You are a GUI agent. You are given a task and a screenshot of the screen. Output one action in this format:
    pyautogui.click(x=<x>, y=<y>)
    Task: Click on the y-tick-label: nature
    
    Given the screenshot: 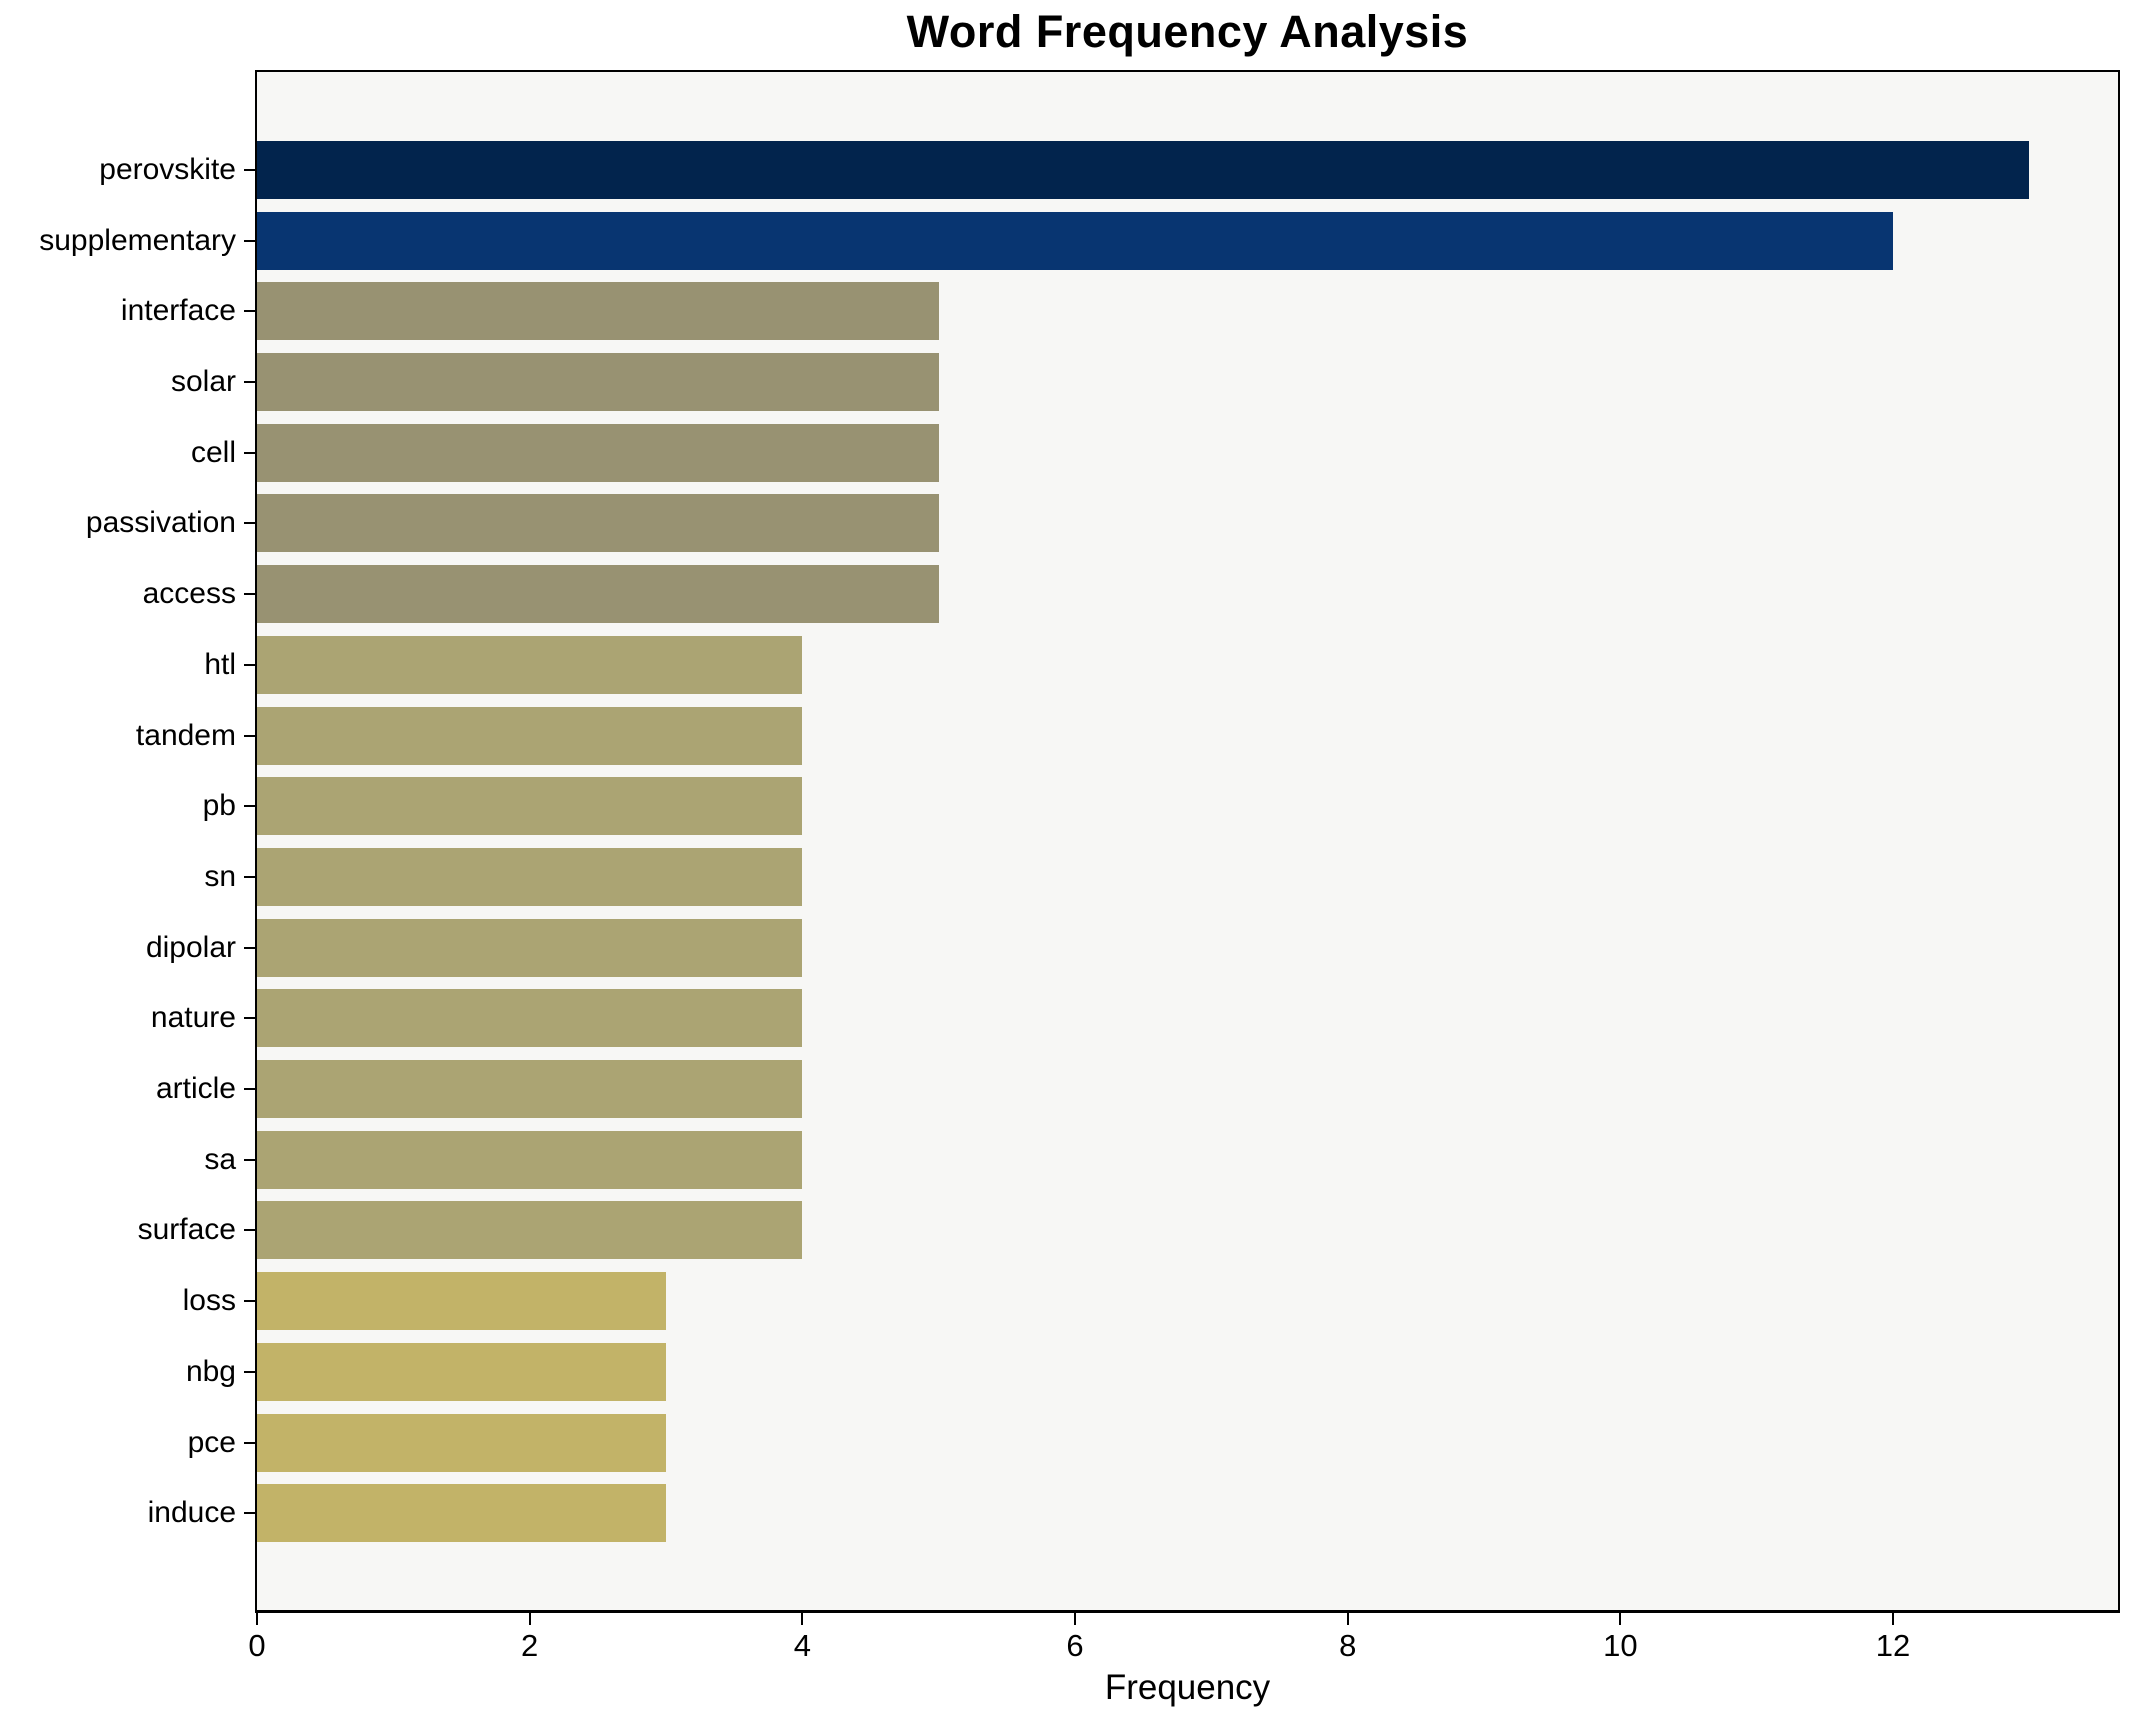 What is the action you would take?
    pyautogui.click(x=193, y=1018)
    